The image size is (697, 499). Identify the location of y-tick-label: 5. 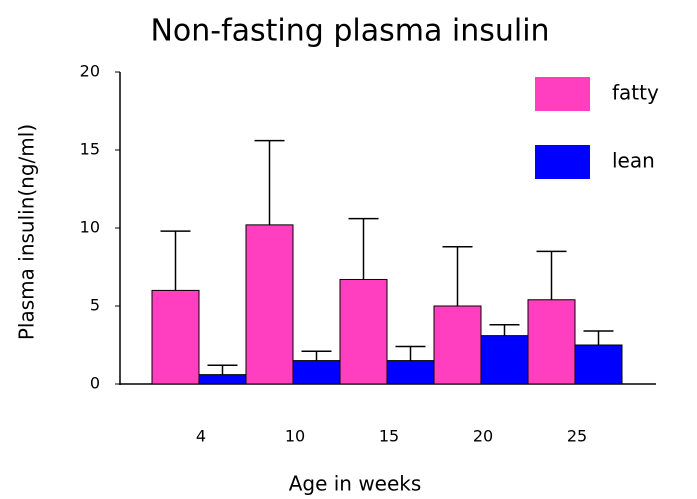
(95, 305).